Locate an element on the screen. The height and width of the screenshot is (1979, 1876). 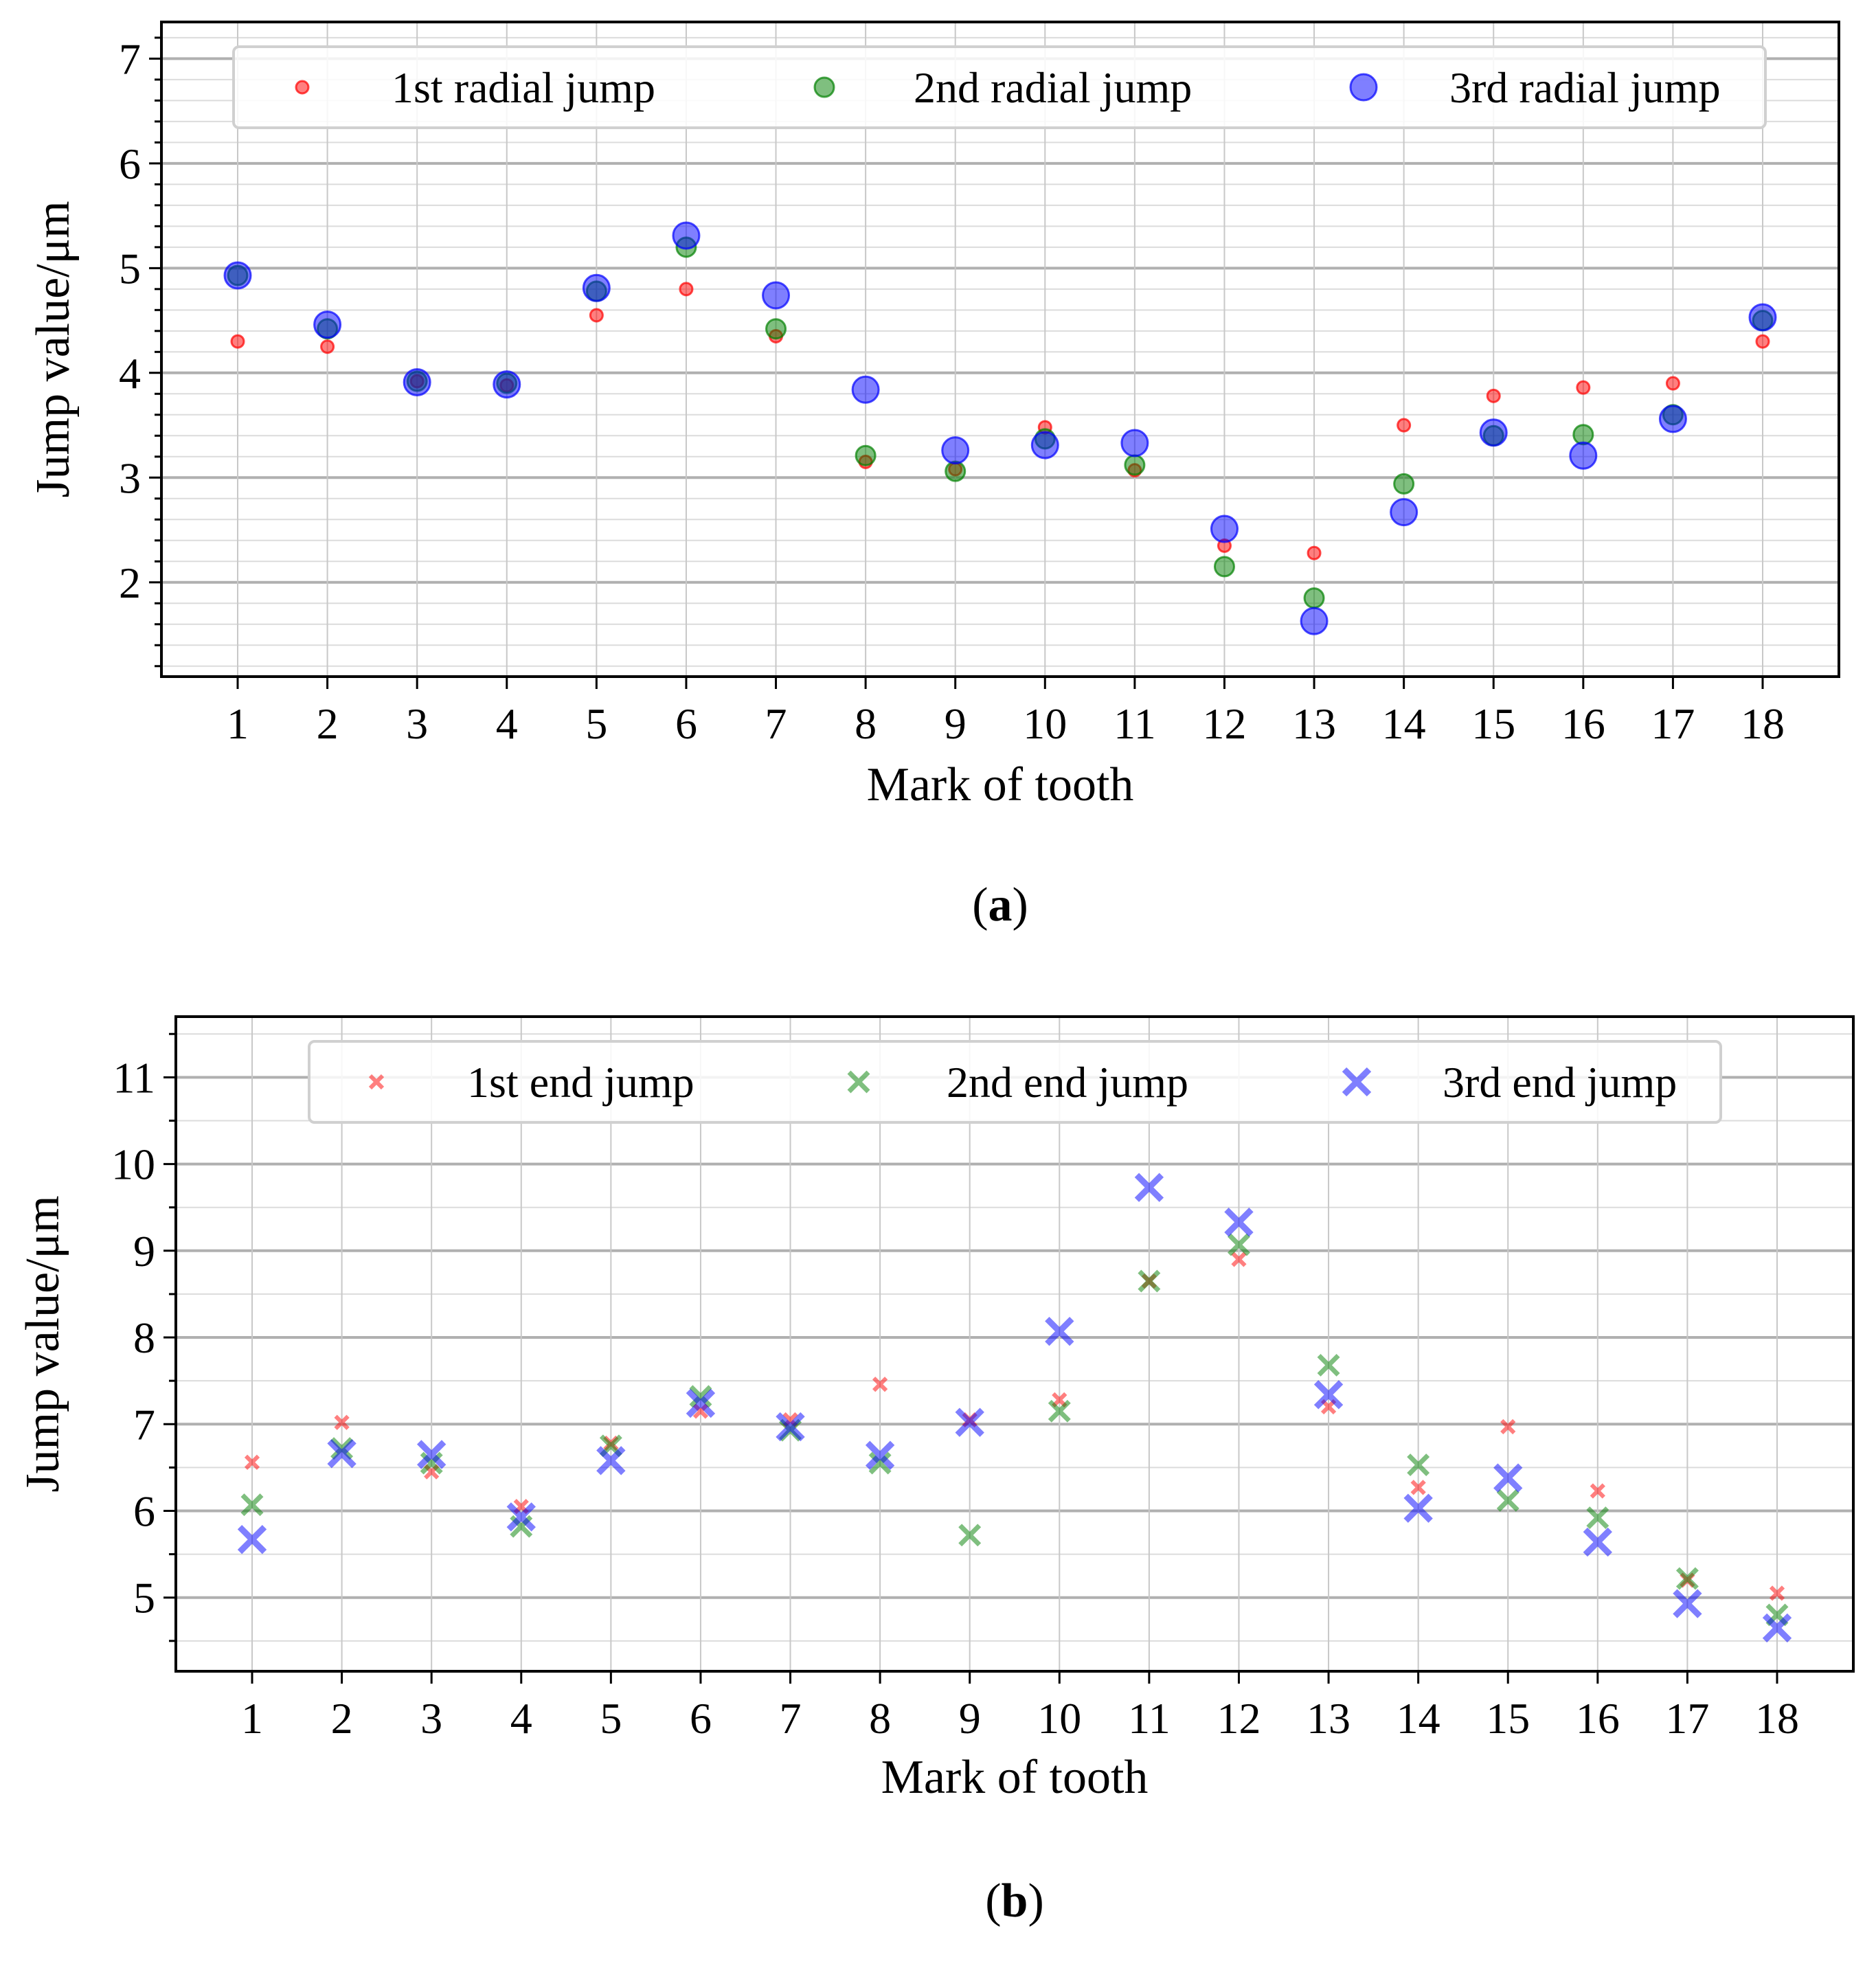
legend: 1st end jump 2nd end jump 3rd end jump is located at coordinates (1015, 1082).